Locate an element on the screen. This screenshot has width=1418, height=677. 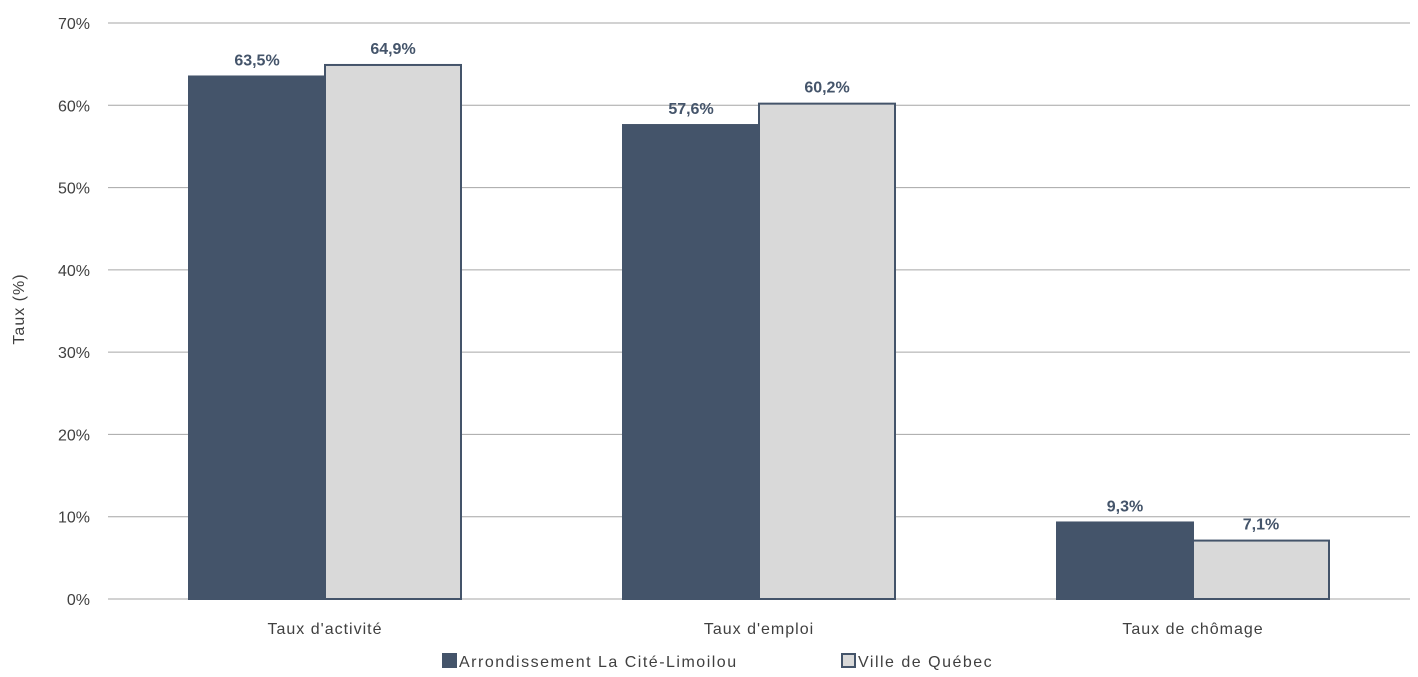
y-tick-label: 70% is located at coordinates (74, 24).